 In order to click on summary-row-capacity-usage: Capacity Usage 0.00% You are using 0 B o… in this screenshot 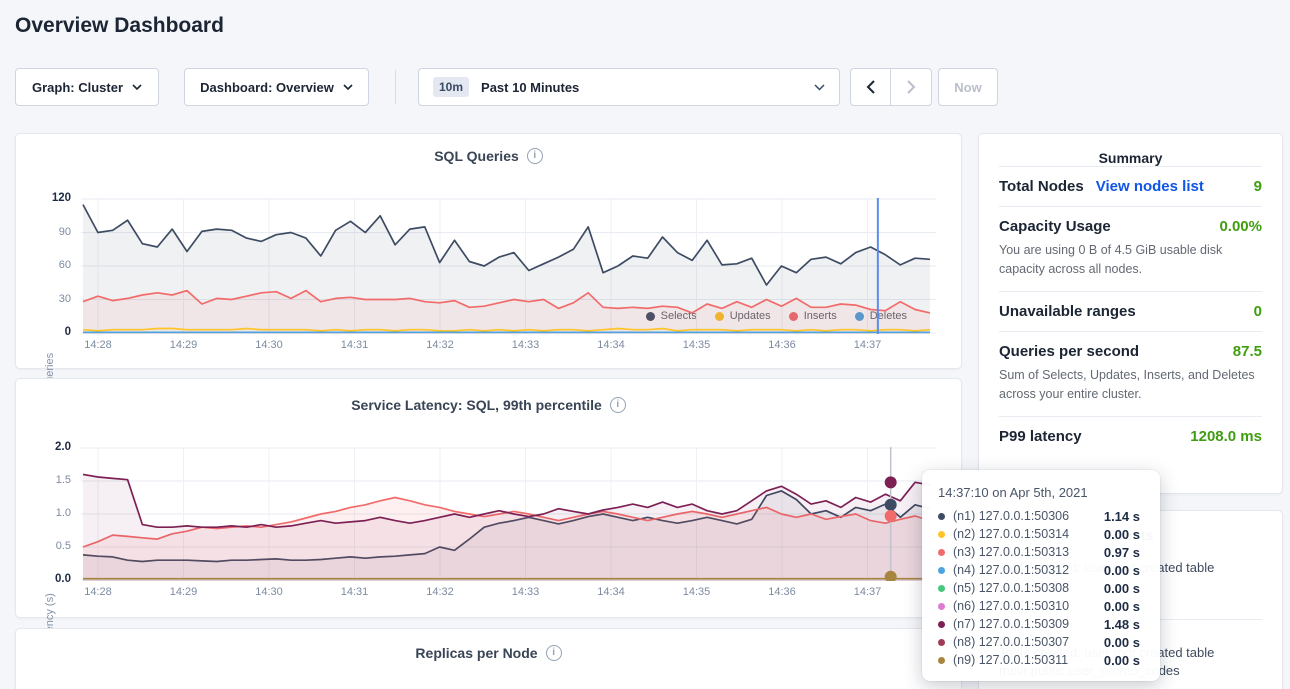, I will do `click(1130, 248)`.